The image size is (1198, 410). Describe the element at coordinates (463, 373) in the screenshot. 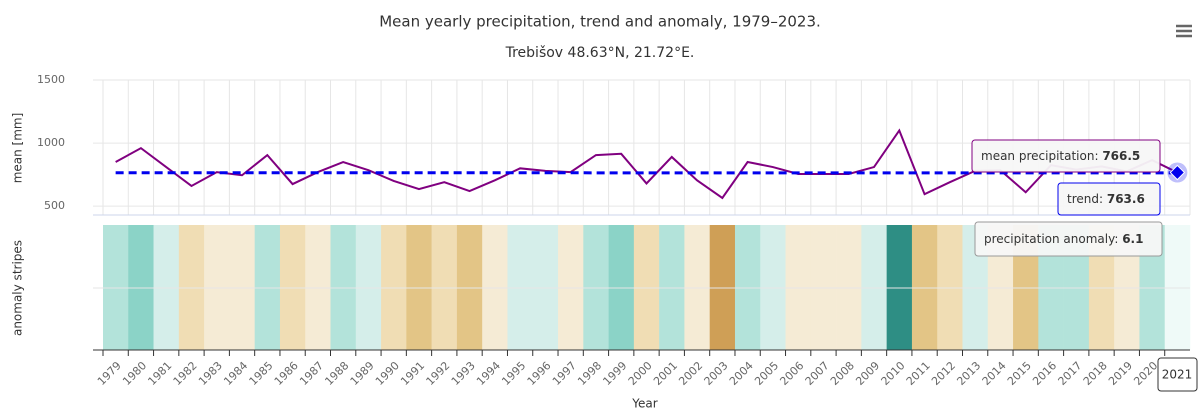

I see `x-tick-label: 1993` at that location.